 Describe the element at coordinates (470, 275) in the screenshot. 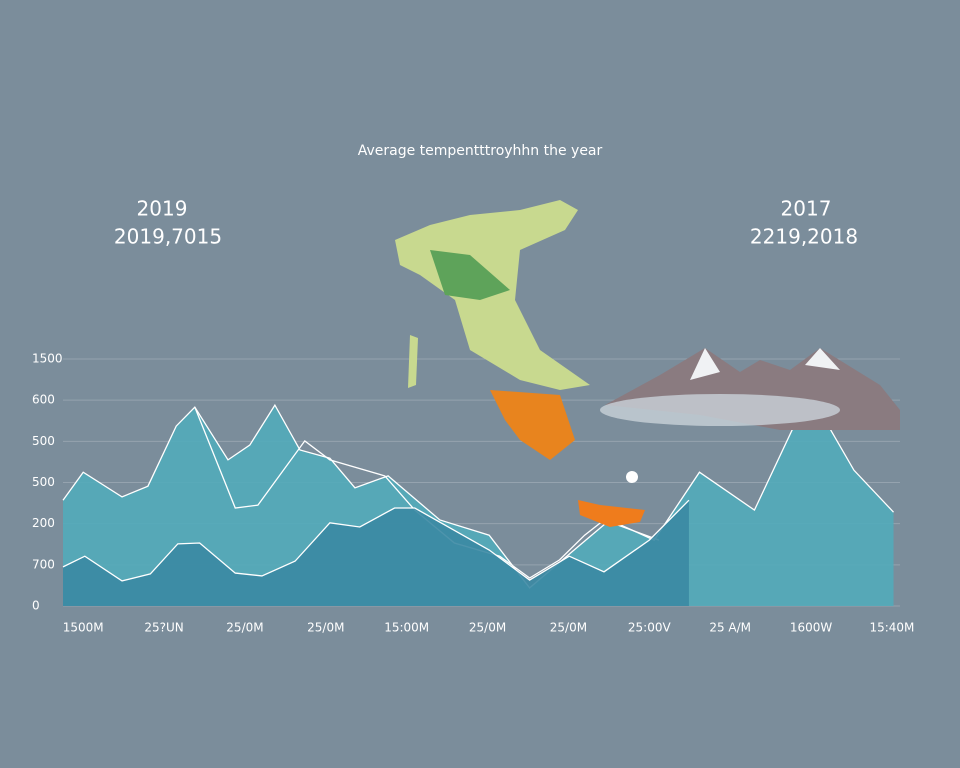

I see `forest` at that location.